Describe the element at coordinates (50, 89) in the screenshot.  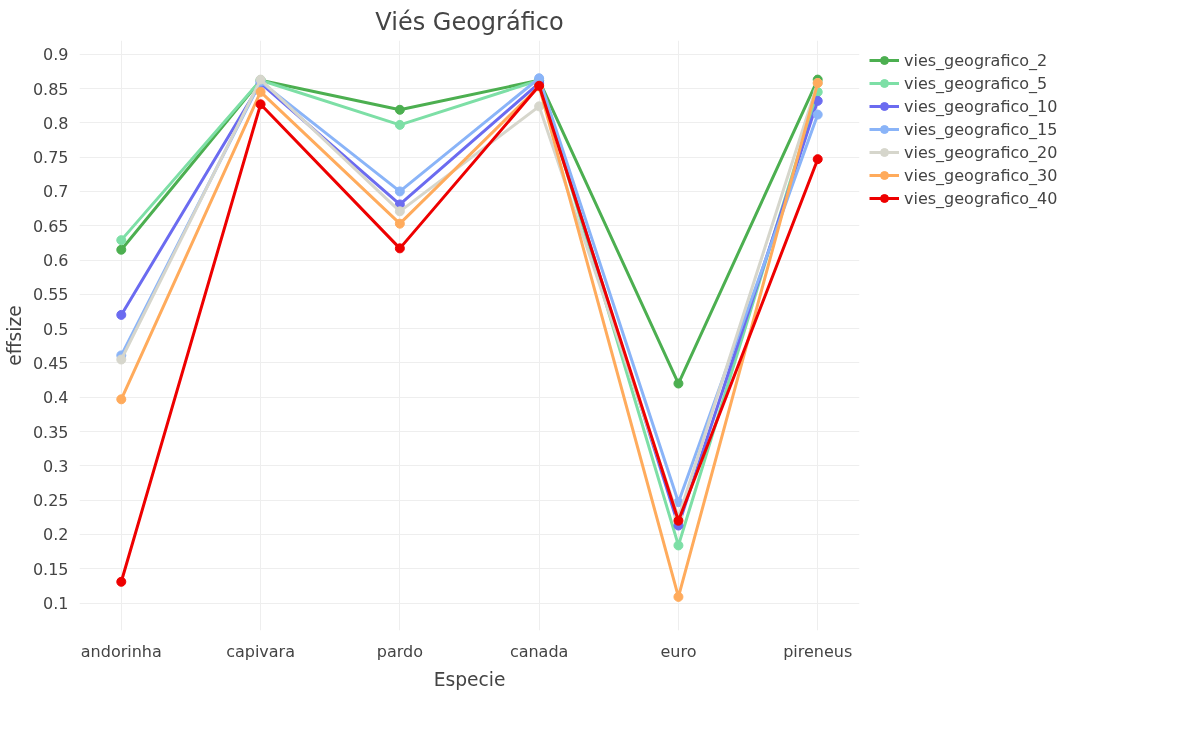
I see `y-tick-label: 0.85` at that location.